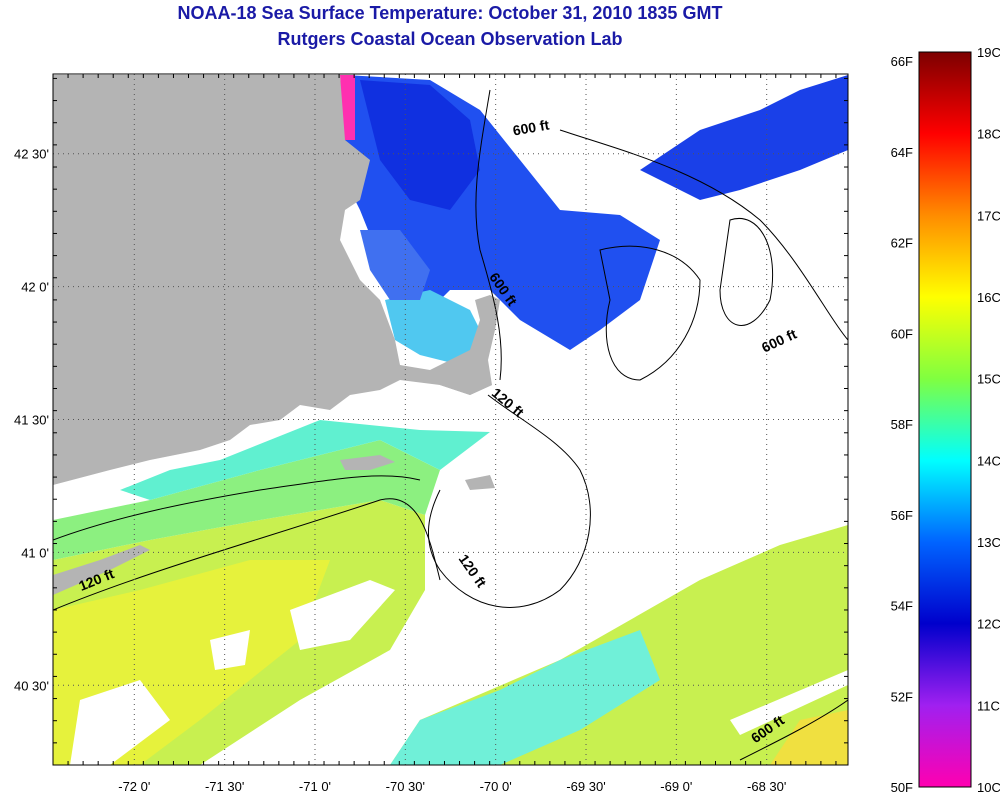 The image size is (1000, 802). Describe the element at coordinates (902, 606) in the screenshot. I see `colorbar-f-label: 54F` at that location.